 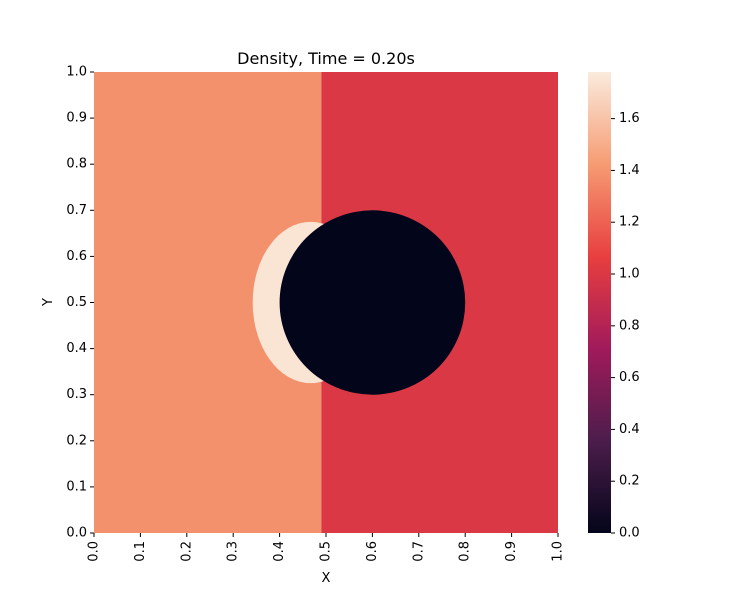 I want to click on colorbar-tick-label: 0.6, so click(x=629, y=377).